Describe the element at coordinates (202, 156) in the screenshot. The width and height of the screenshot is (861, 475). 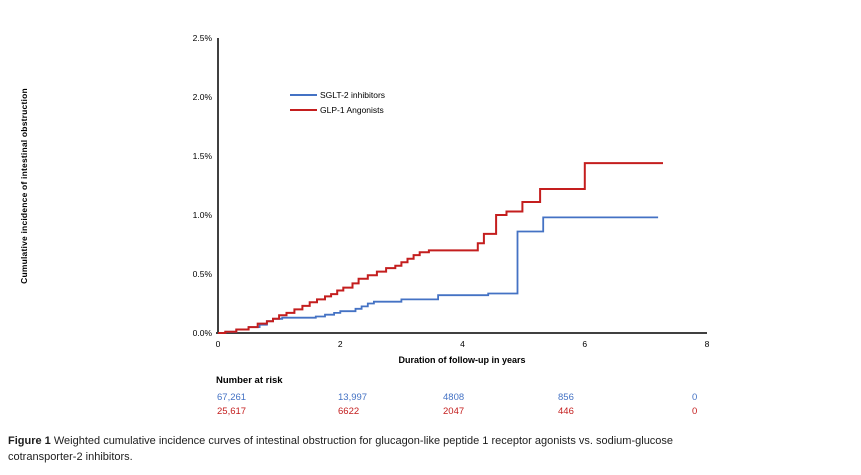
I see `y-tick-label: 1.5%` at that location.